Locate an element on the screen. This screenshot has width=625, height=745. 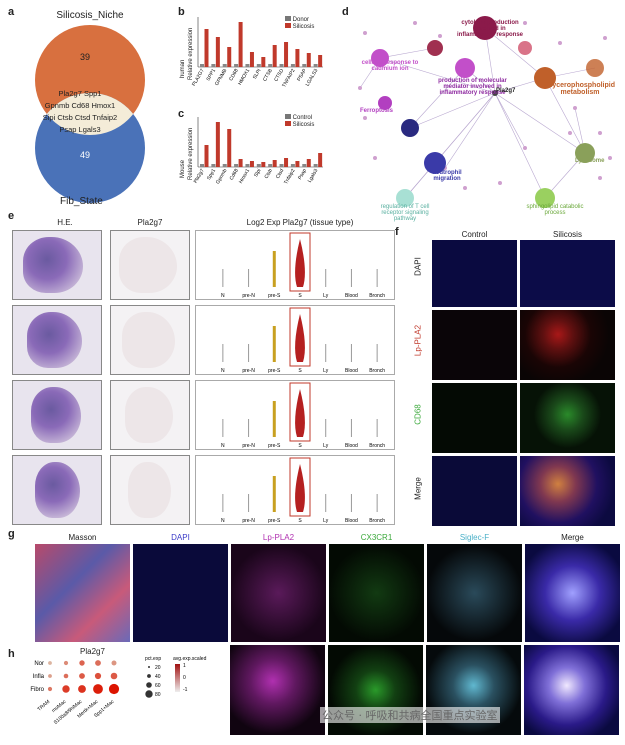
bar-gene-label: Cd68 is located at coordinates (234, 175).